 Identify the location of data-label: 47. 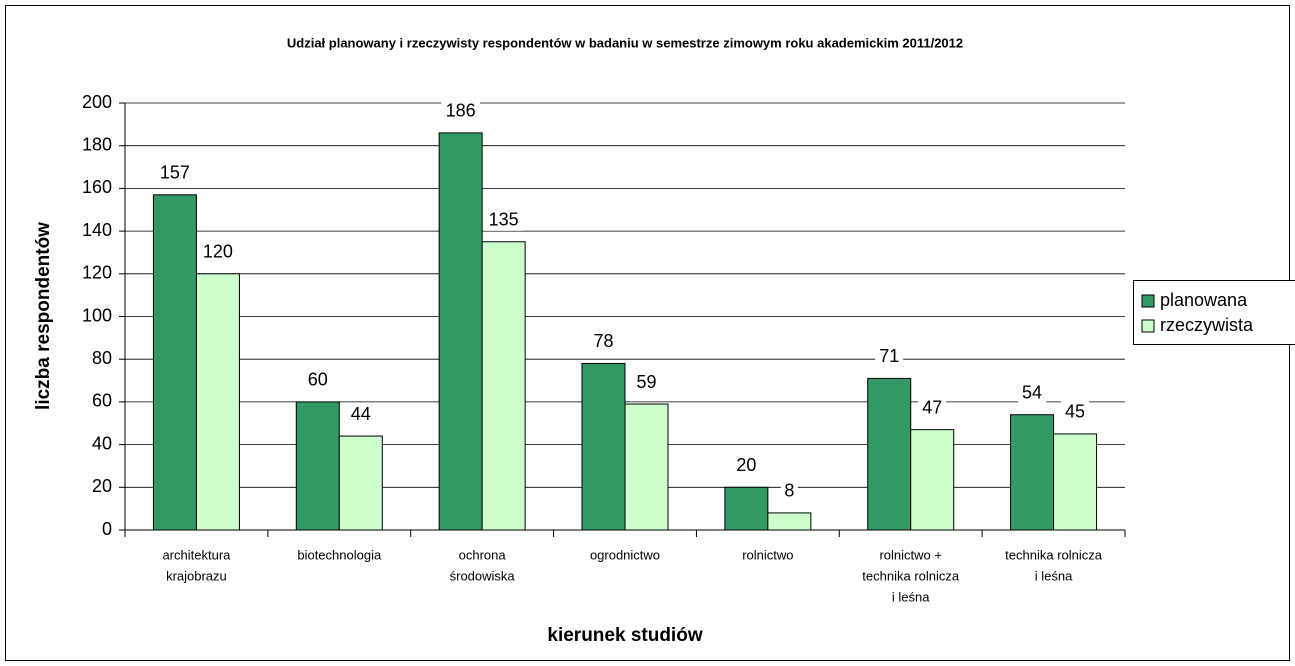
(932, 407).